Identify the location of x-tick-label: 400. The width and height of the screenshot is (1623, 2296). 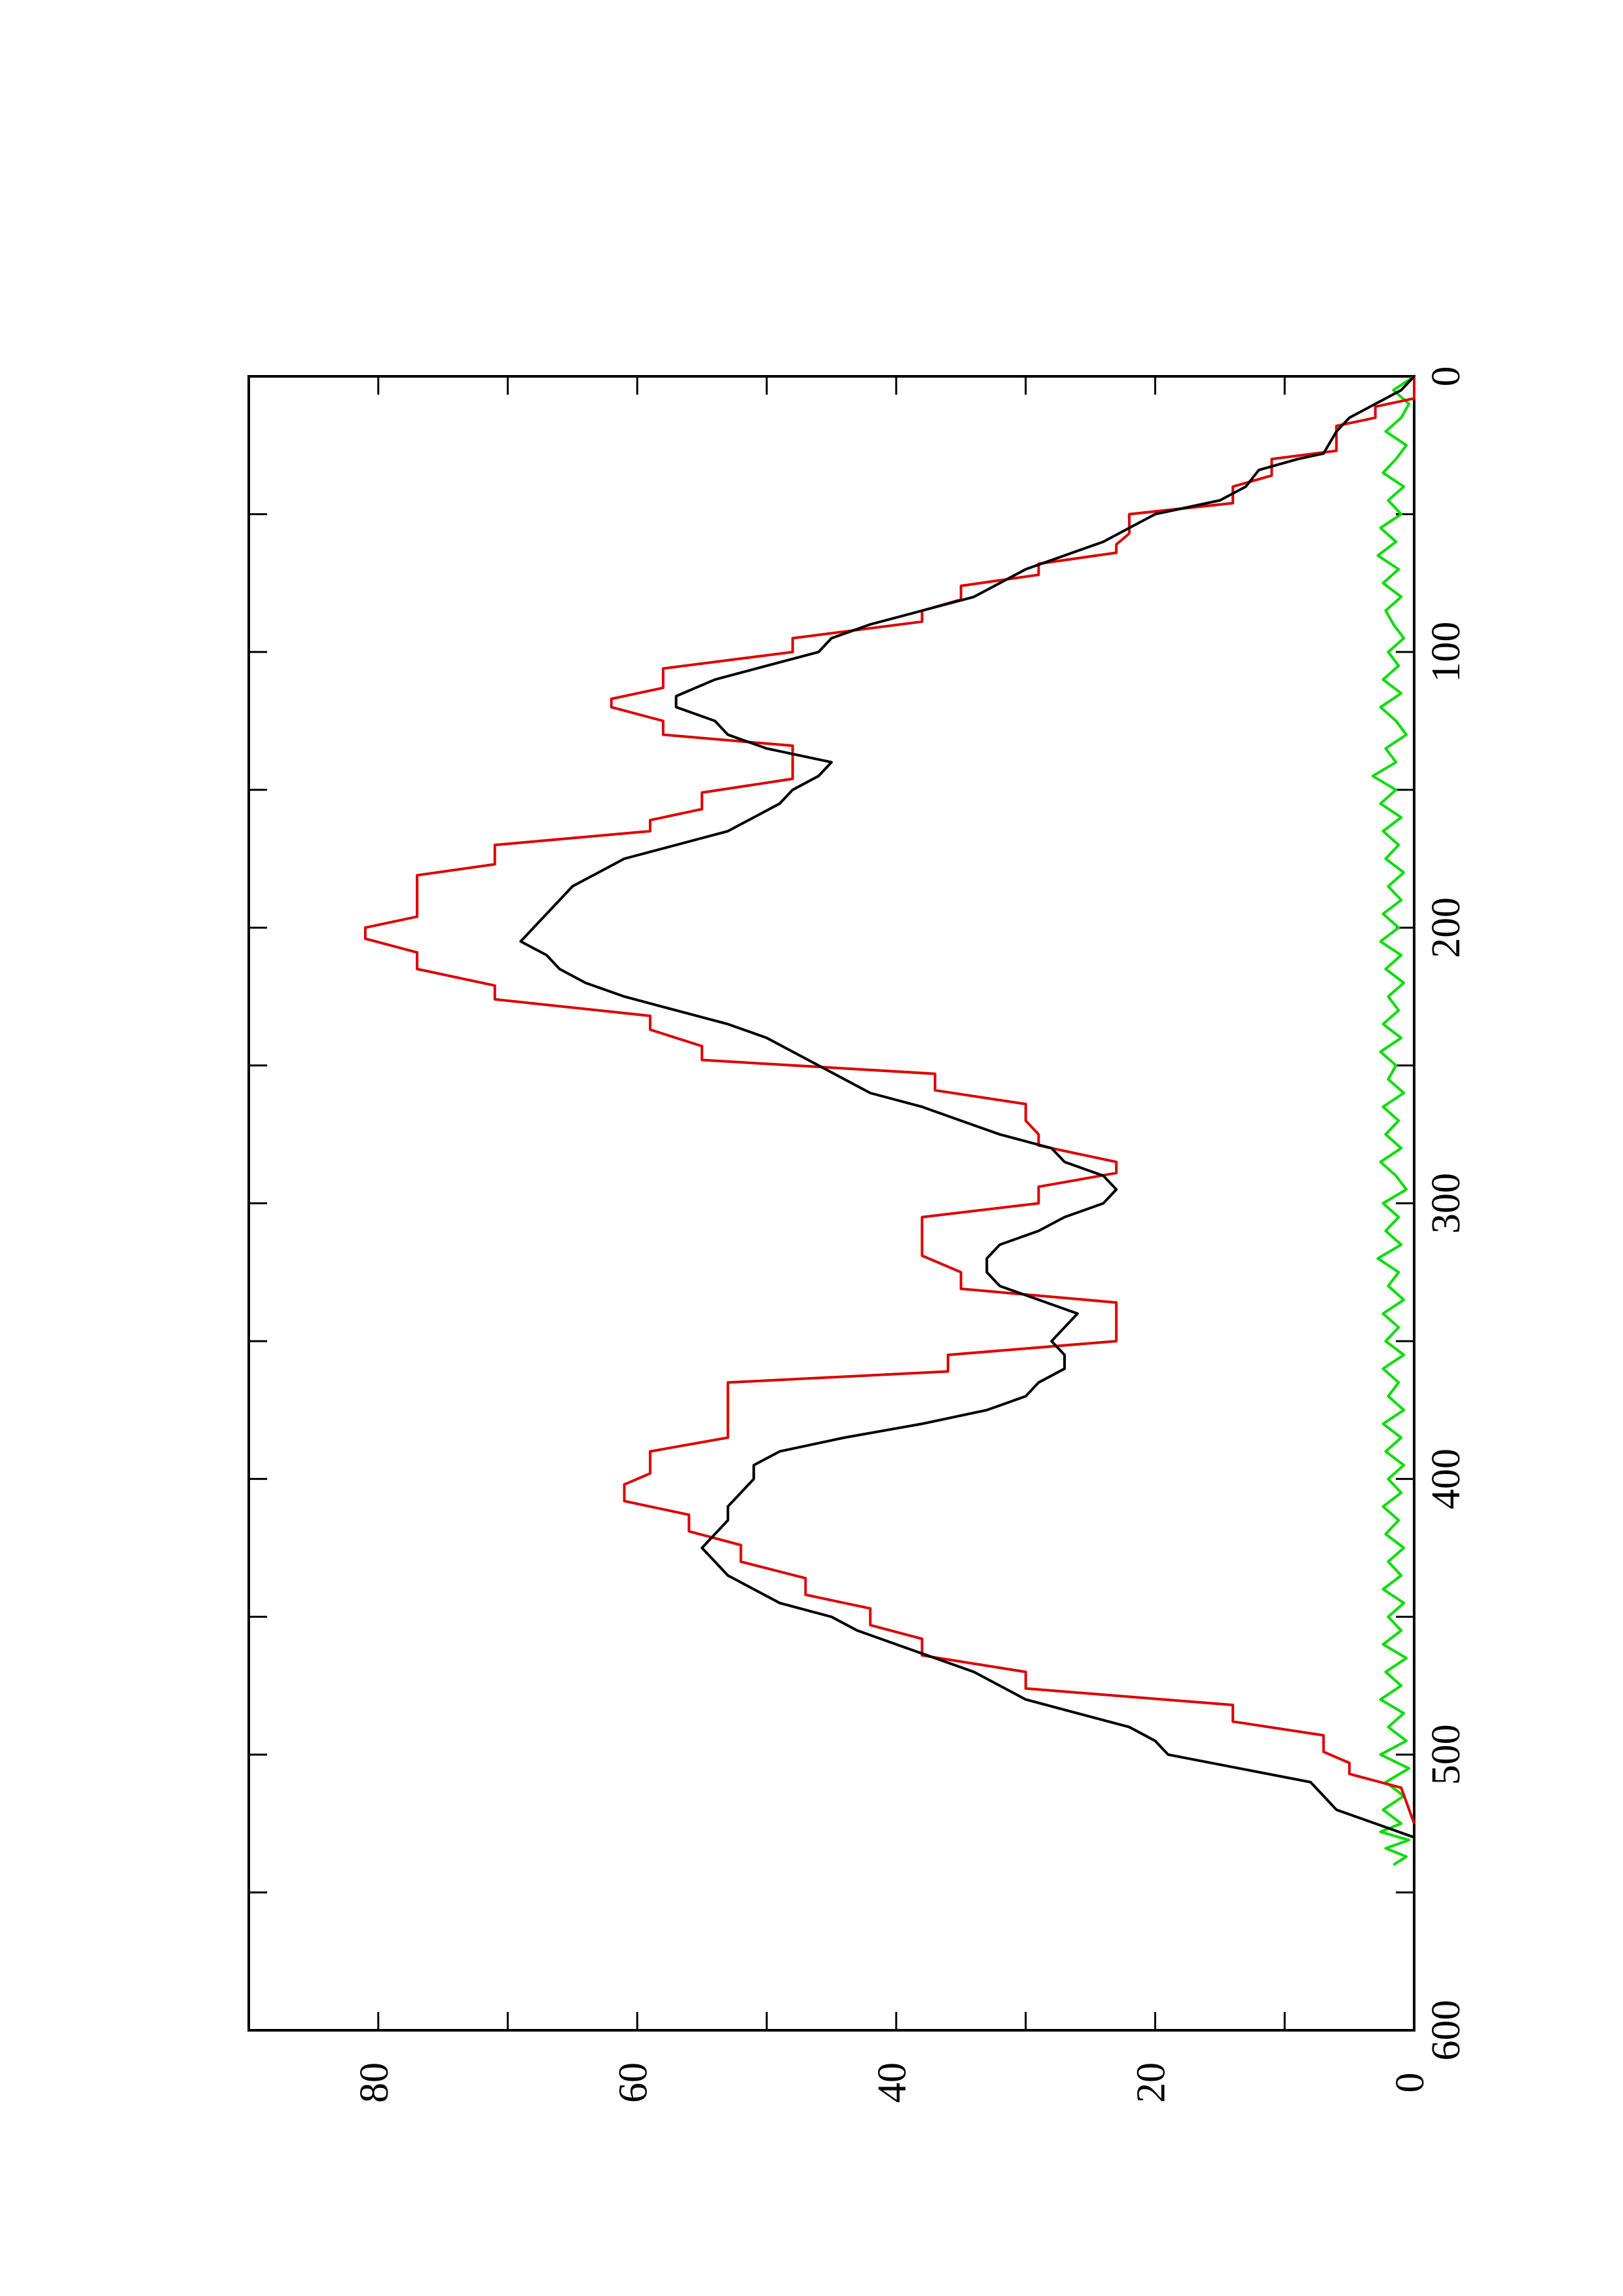
(1446, 1478).